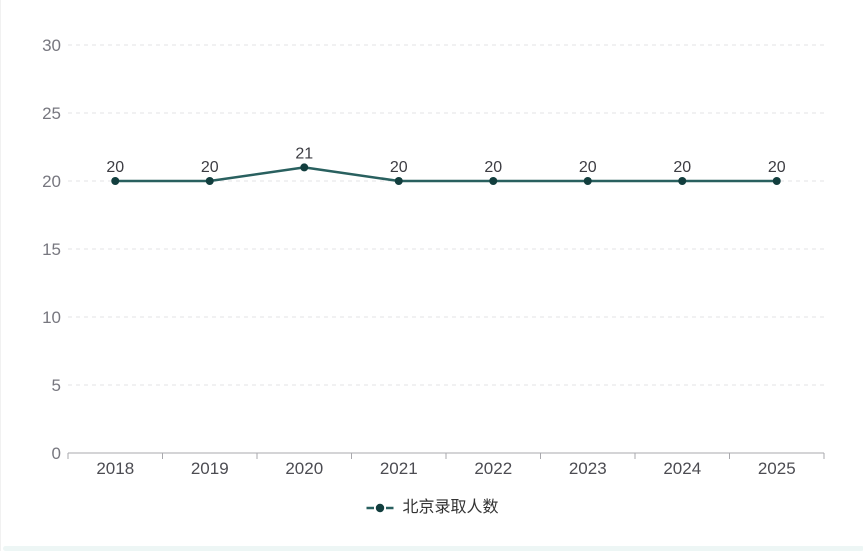 The image size is (863, 551). What do you see at coordinates (210, 468) in the screenshot?
I see `x-axis-tick-label: 2019` at bounding box center [210, 468].